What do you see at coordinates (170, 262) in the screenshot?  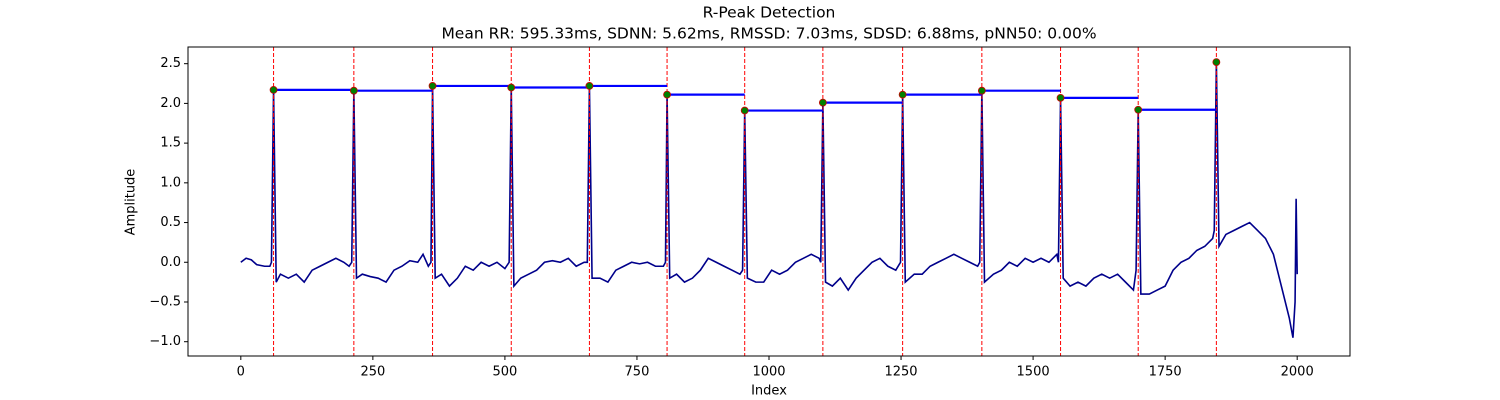 I see `y-tick-label: 0.0` at bounding box center [170, 262].